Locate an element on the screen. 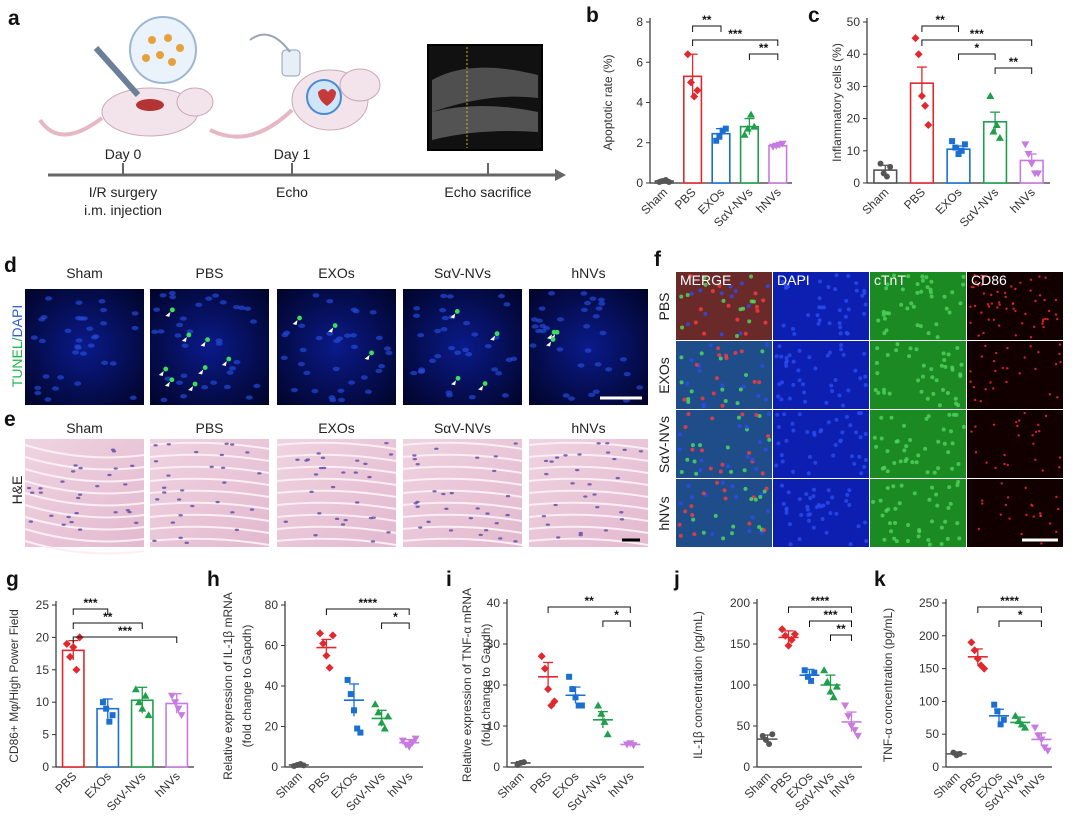 This screenshot has height=821, width=1080. y-tick-label: 4 is located at coordinates (639, 103).